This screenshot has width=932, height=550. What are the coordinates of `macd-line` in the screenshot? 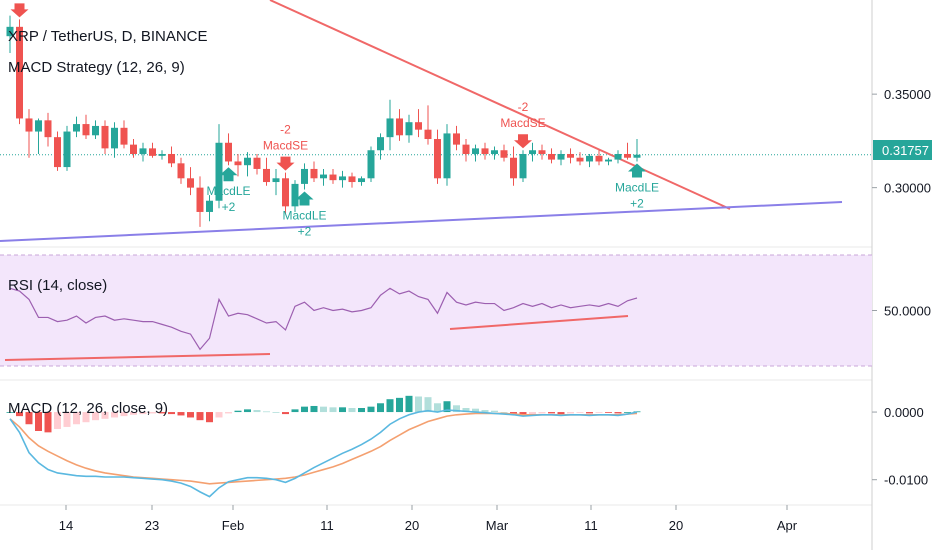 It's located at (323, 453).